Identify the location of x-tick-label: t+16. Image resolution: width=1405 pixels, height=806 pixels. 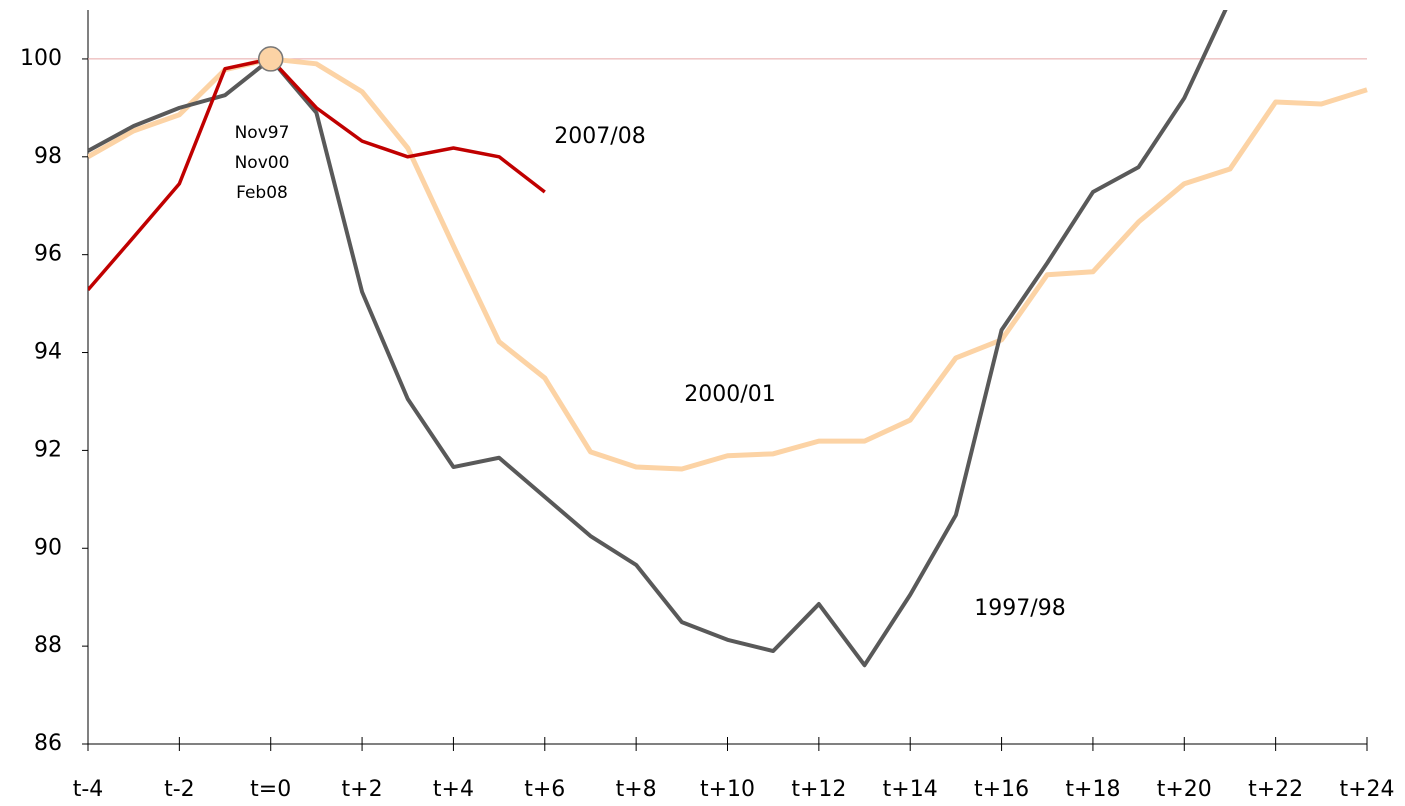
(1001, 789).